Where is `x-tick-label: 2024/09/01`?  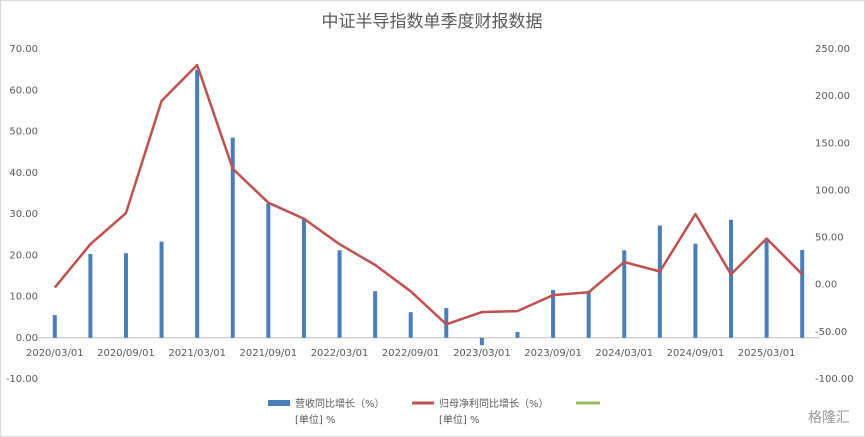 x-tick-label: 2024/09/01 is located at coordinates (696, 353).